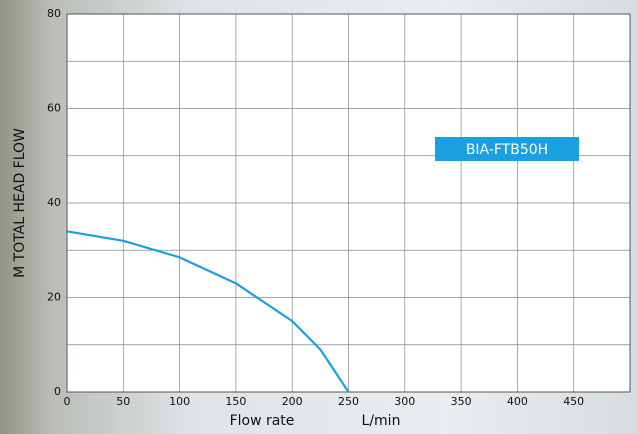 The height and width of the screenshot is (434, 638). I want to click on y-tick-label: 60, so click(54, 108).